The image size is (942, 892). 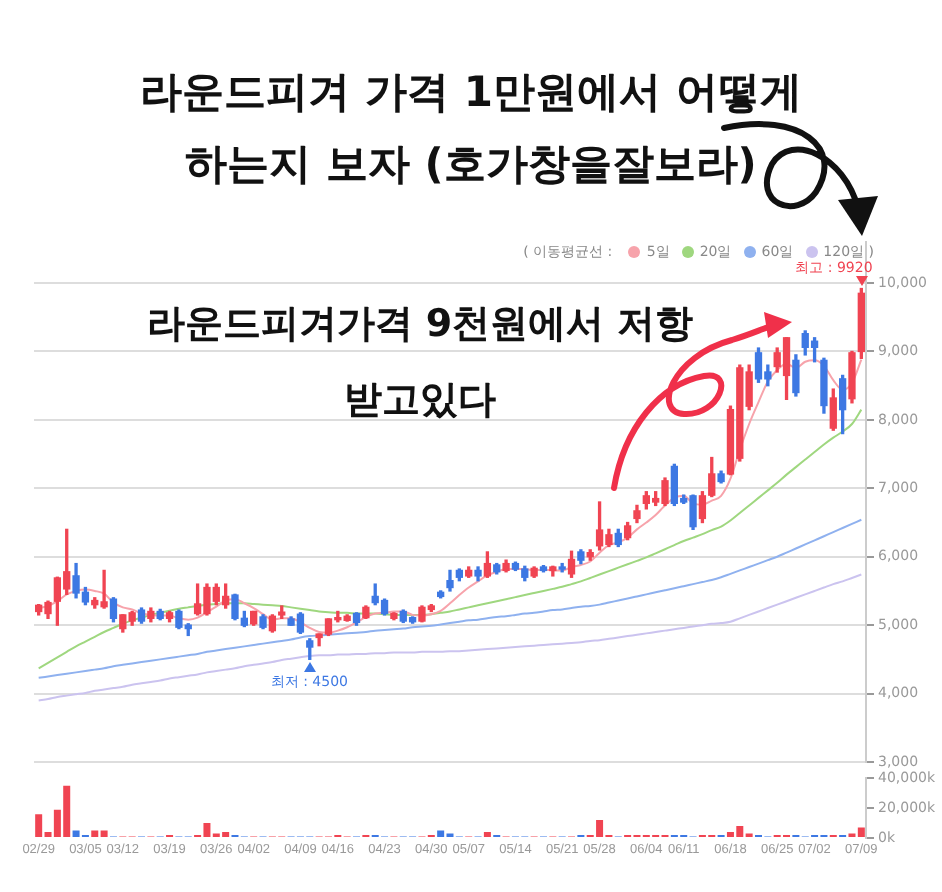 I want to click on line-series, so click(x=450, y=637).